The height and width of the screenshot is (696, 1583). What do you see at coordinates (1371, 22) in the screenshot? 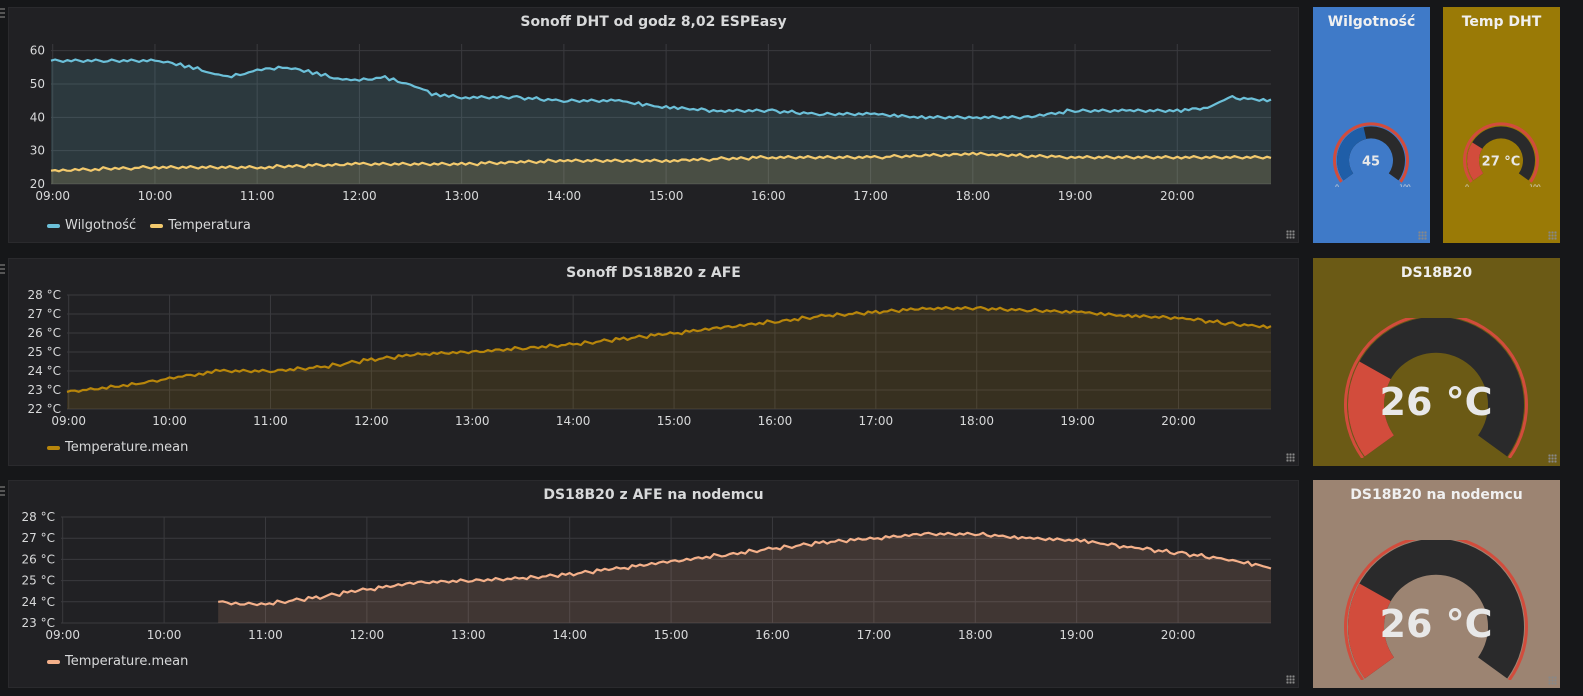
I see `stat-title: Wilgotność` at bounding box center [1371, 22].